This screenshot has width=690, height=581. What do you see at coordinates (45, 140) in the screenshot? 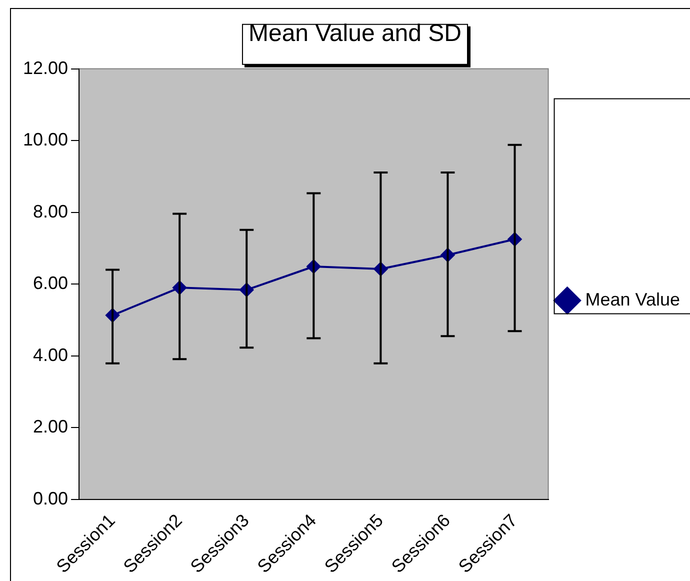
I see `y-tick-label: 10.00` at bounding box center [45, 140].